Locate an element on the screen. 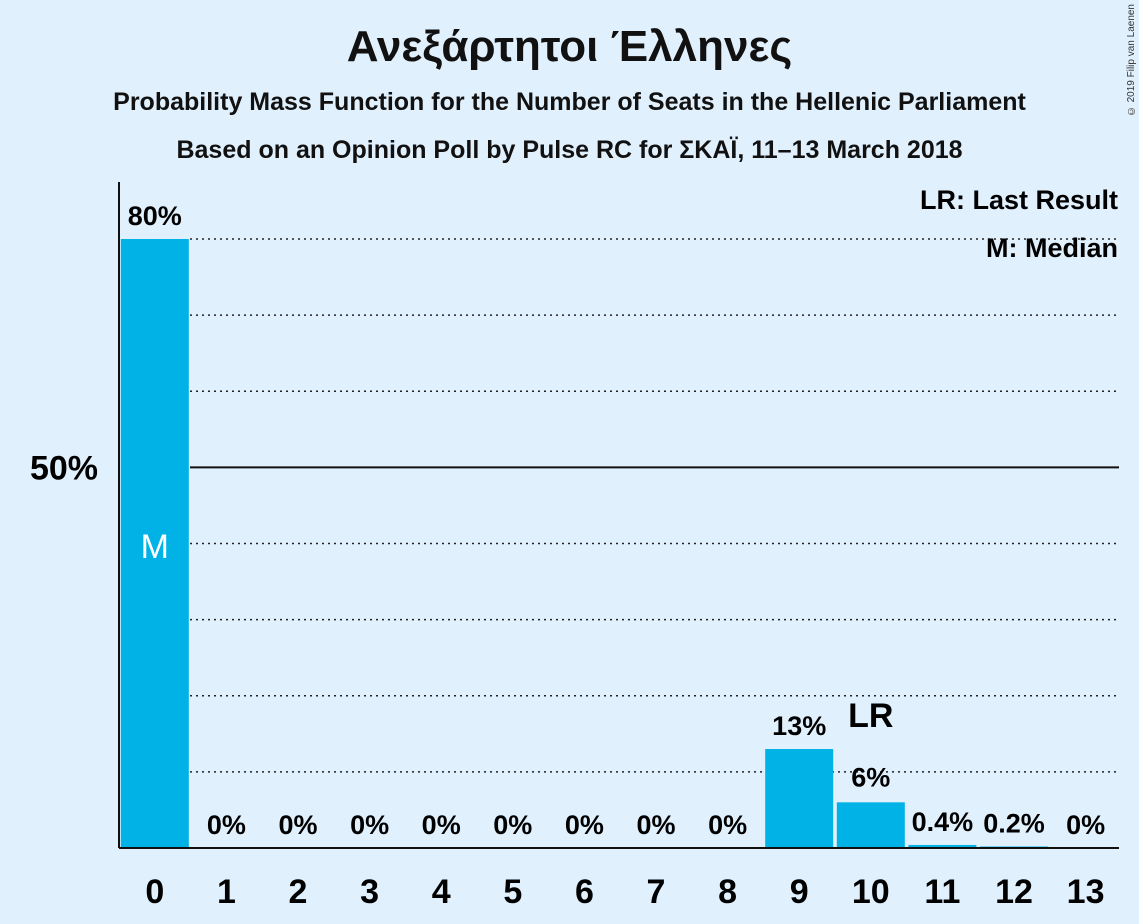  x-tick-label: 3 is located at coordinates (369, 892).